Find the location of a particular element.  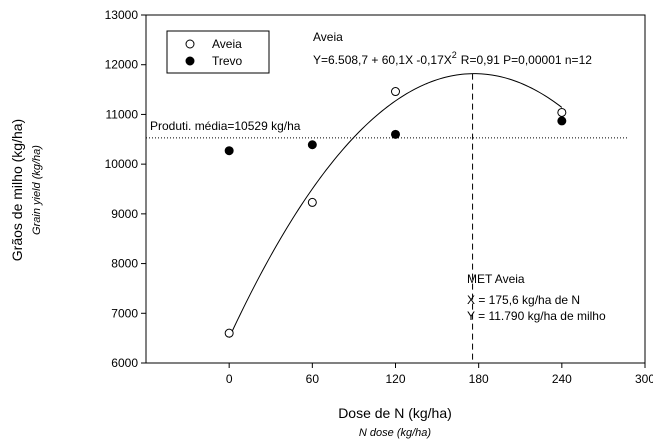

y-tick-label: 13000 is located at coordinates (122, 15).